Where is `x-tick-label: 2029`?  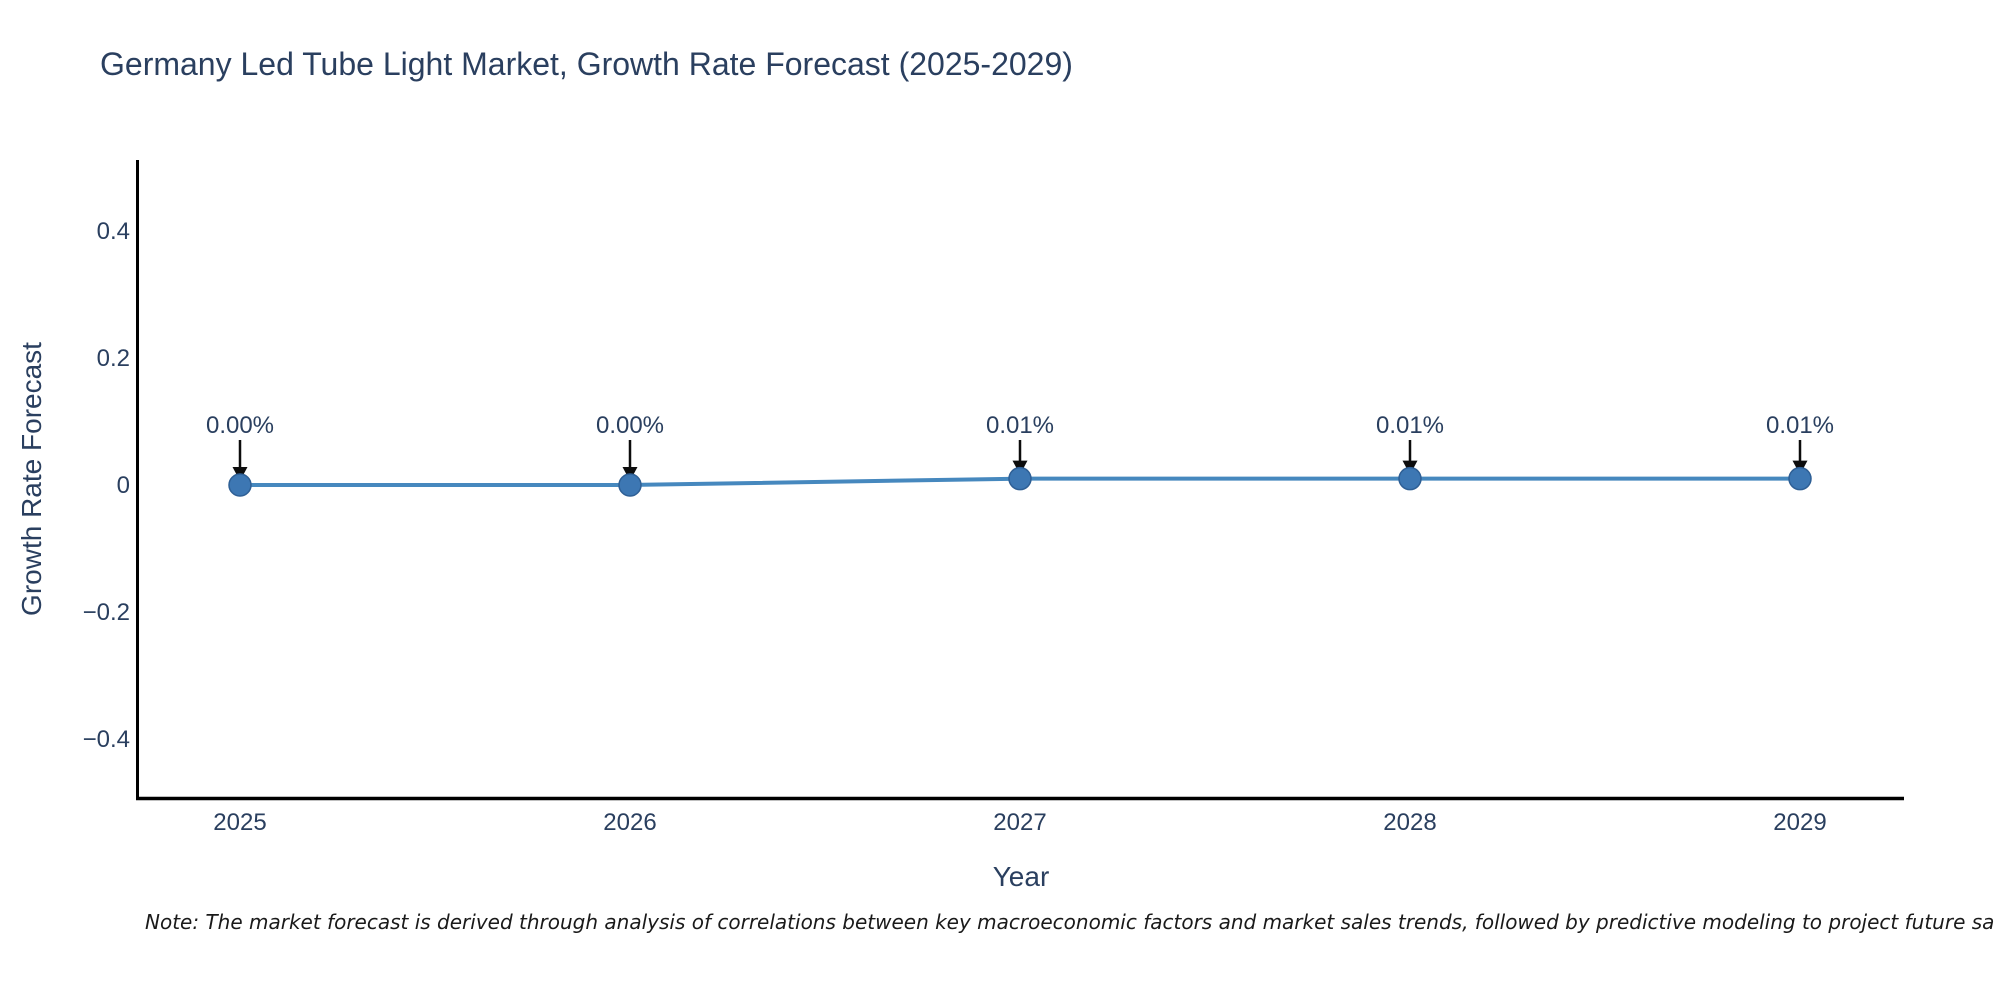 x-tick-label: 2029 is located at coordinates (1799, 822).